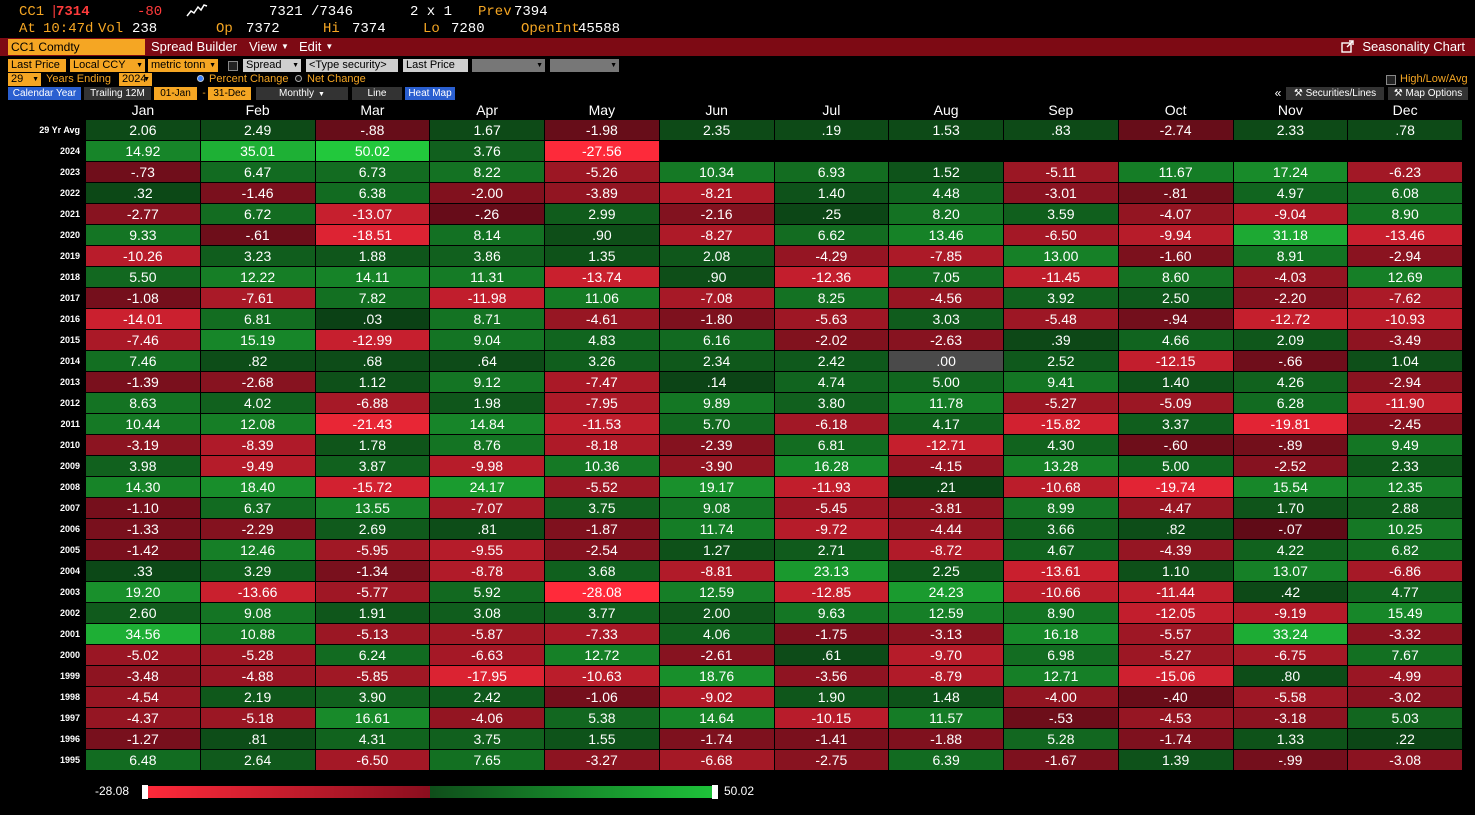  What do you see at coordinates (1290, 697) in the screenshot?
I see `heat-cell: -5.58` at bounding box center [1290, 697].